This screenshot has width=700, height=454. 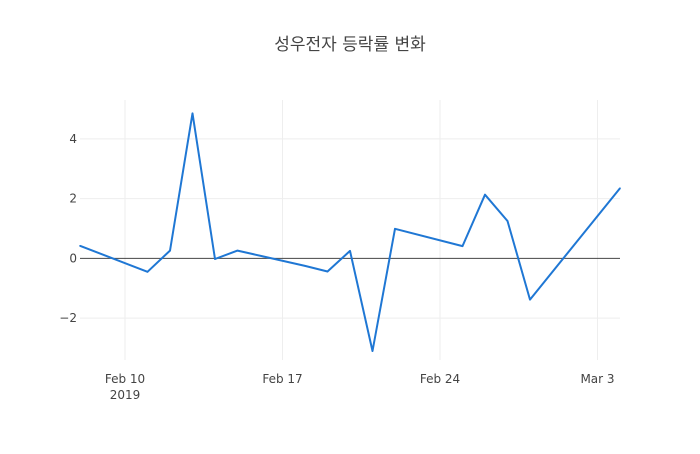 I want to click on chart-title: 성우전자 등락률 변화, so click(x=350, y=45).